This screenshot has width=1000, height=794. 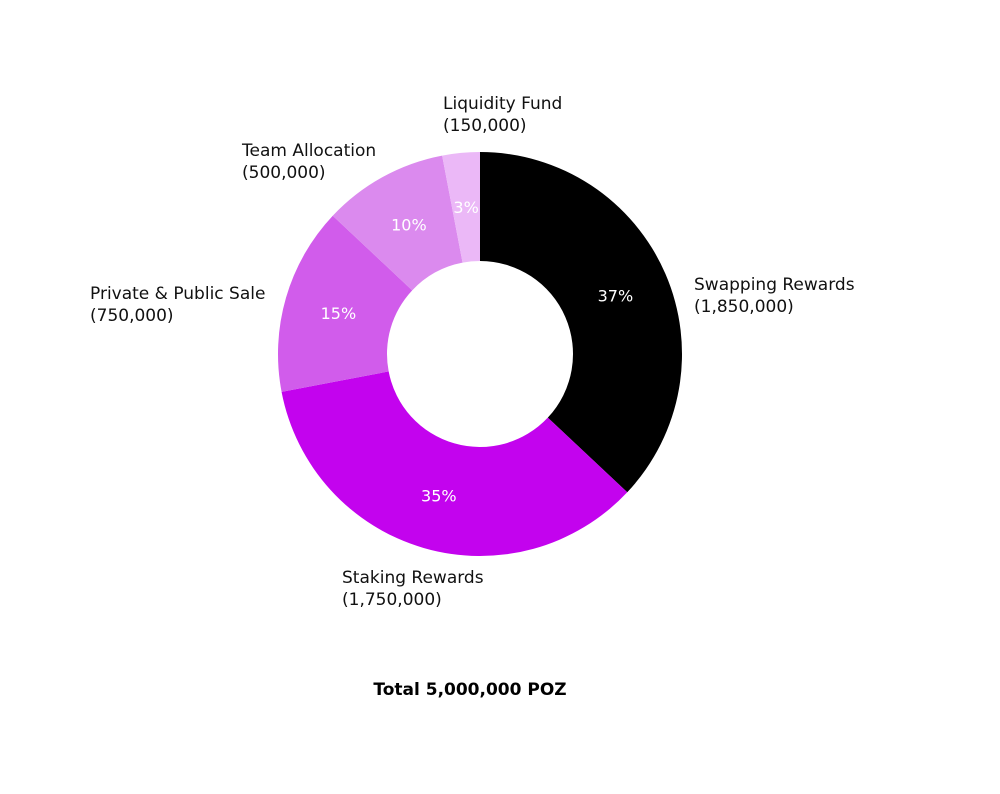 I want to click on slice-liquidity-fund, so click(x=461, y=207).